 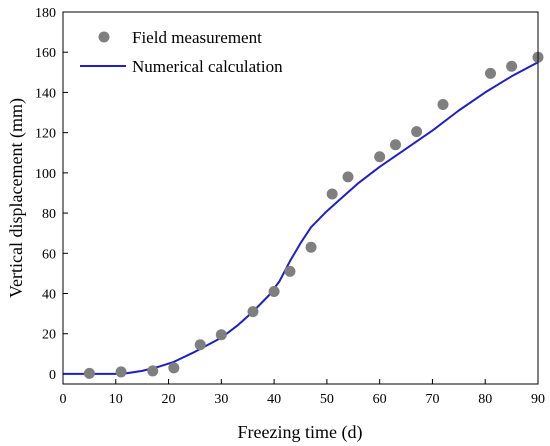 I want to click on x-tick-label: 40, so click(x=274, y=399).